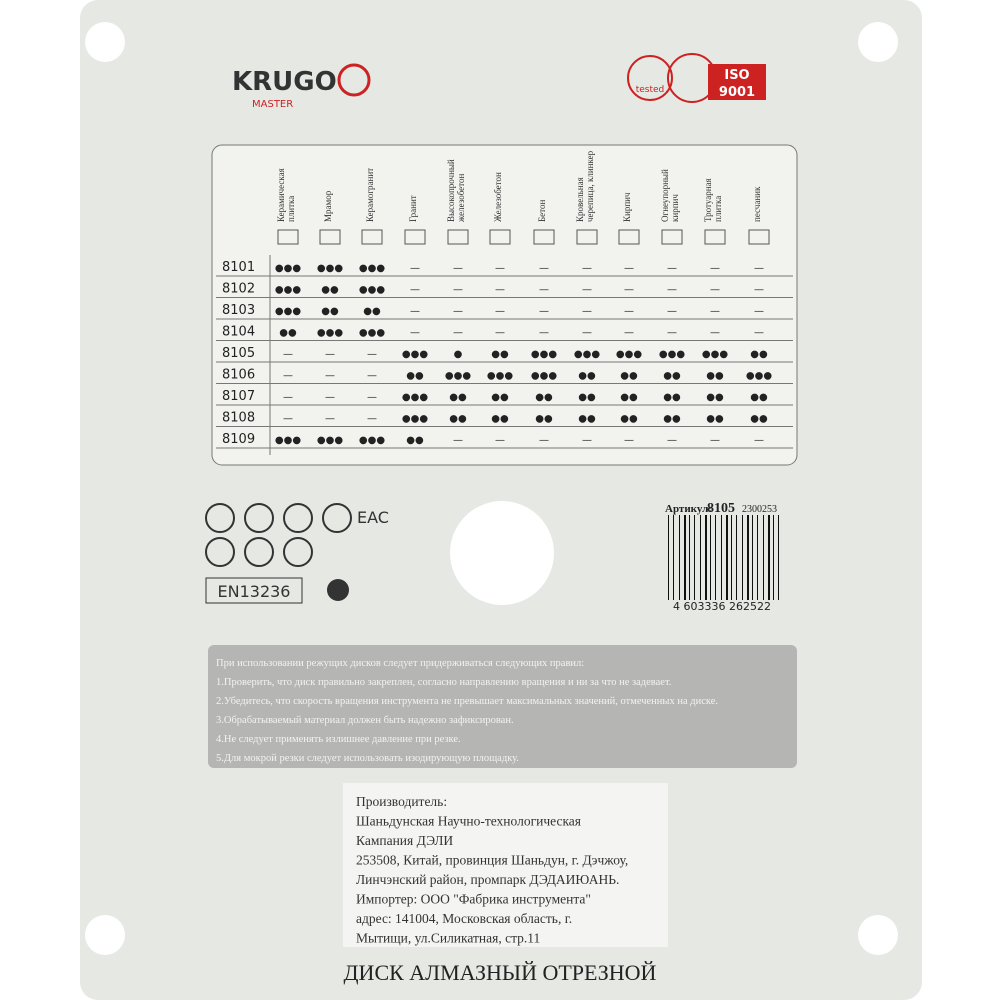  I want to click on row-code: 8108, so click(238, 418).